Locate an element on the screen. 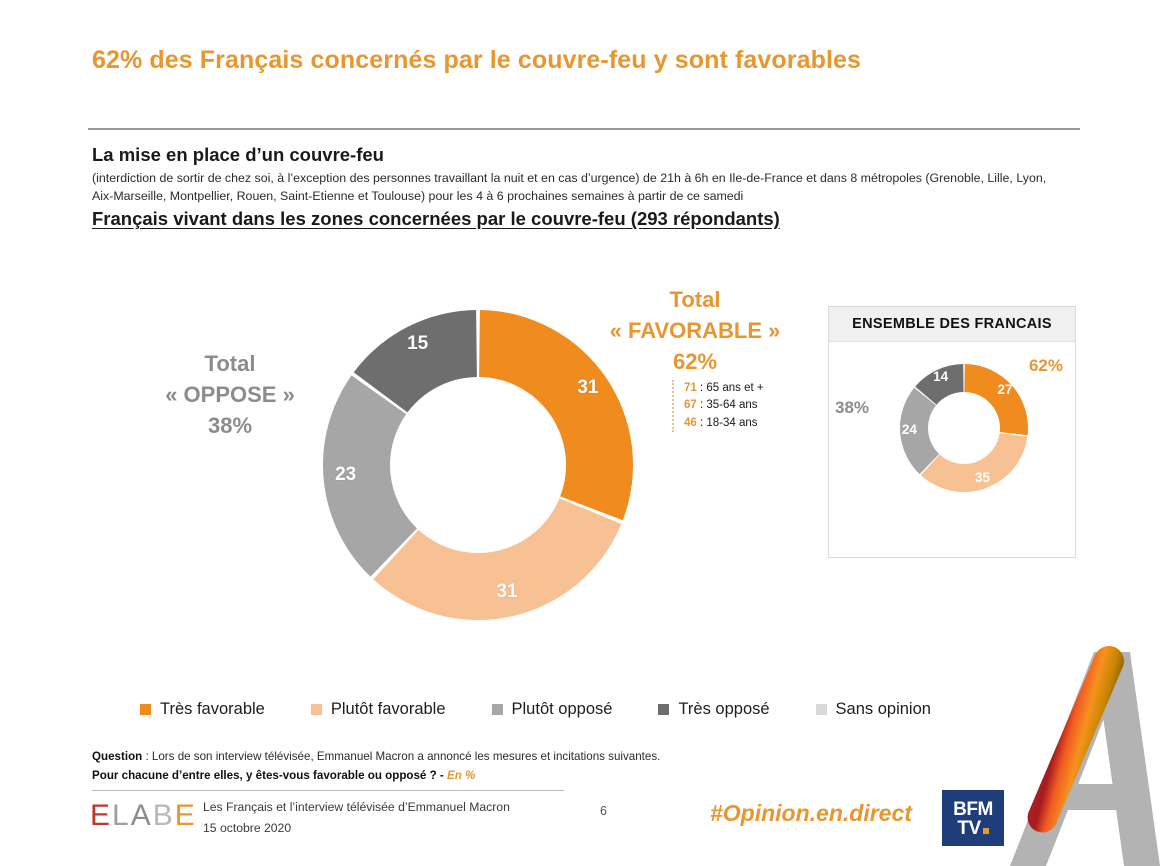 Image resolution: width=1160 pixels, height=866 pixels. legend-item-4: Sans opinion is located at coordinates (873, 709).